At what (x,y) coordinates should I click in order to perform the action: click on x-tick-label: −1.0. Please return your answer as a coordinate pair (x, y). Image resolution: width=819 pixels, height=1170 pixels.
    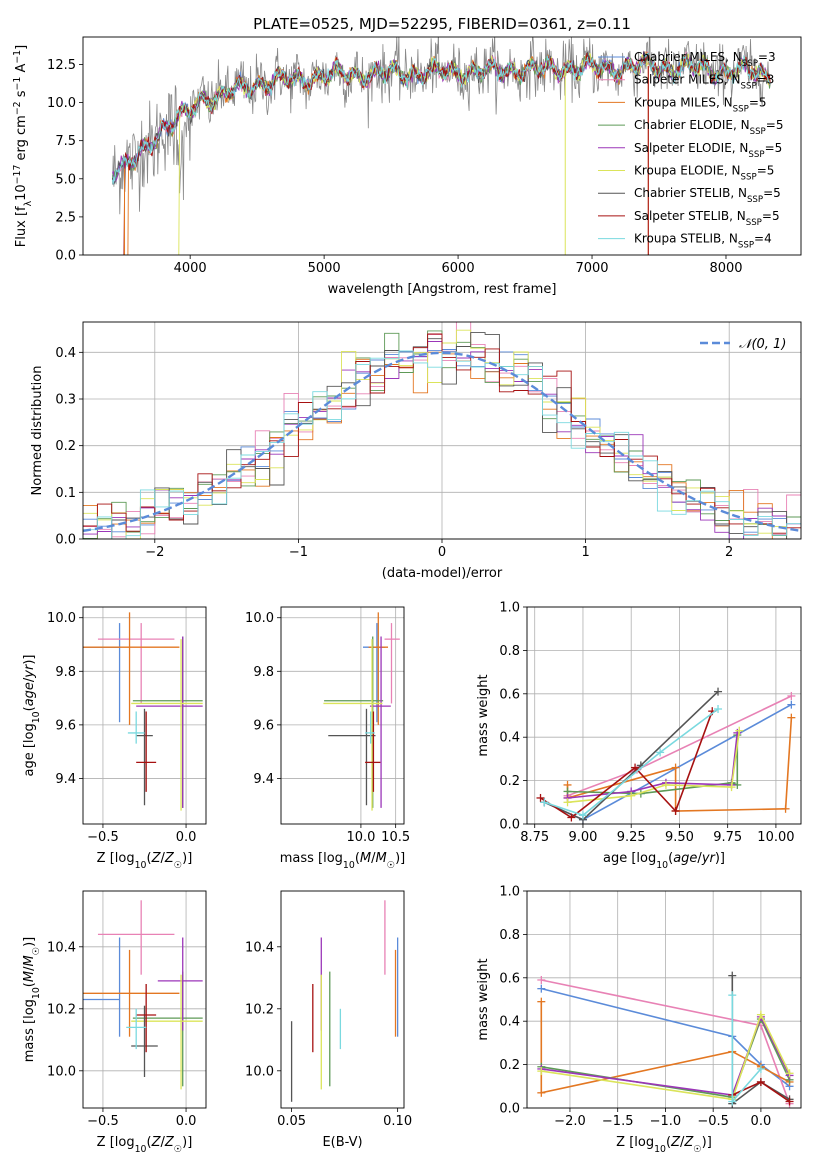
    Looking at the image, I should click on (666, 1121).